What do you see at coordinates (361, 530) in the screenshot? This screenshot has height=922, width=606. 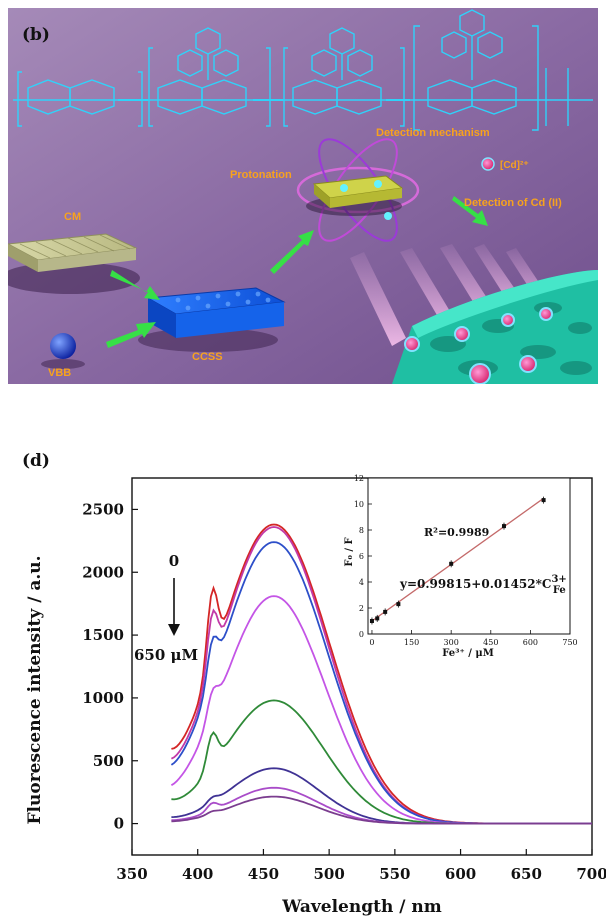 I see `inset-y-tick-label: 8` at bounding box center [361, 530].